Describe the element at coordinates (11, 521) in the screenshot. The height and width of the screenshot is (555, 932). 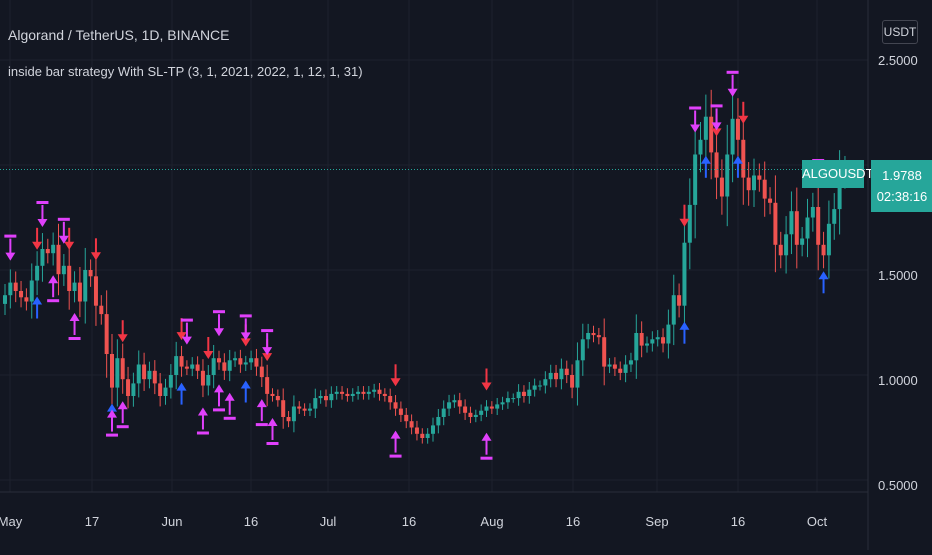
I see `x-tick-label: May` at that location.